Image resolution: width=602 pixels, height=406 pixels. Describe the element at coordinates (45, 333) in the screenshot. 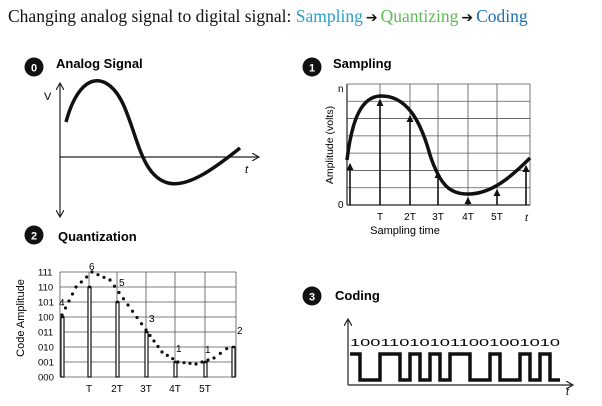

I see `code-label: 011` at that location.